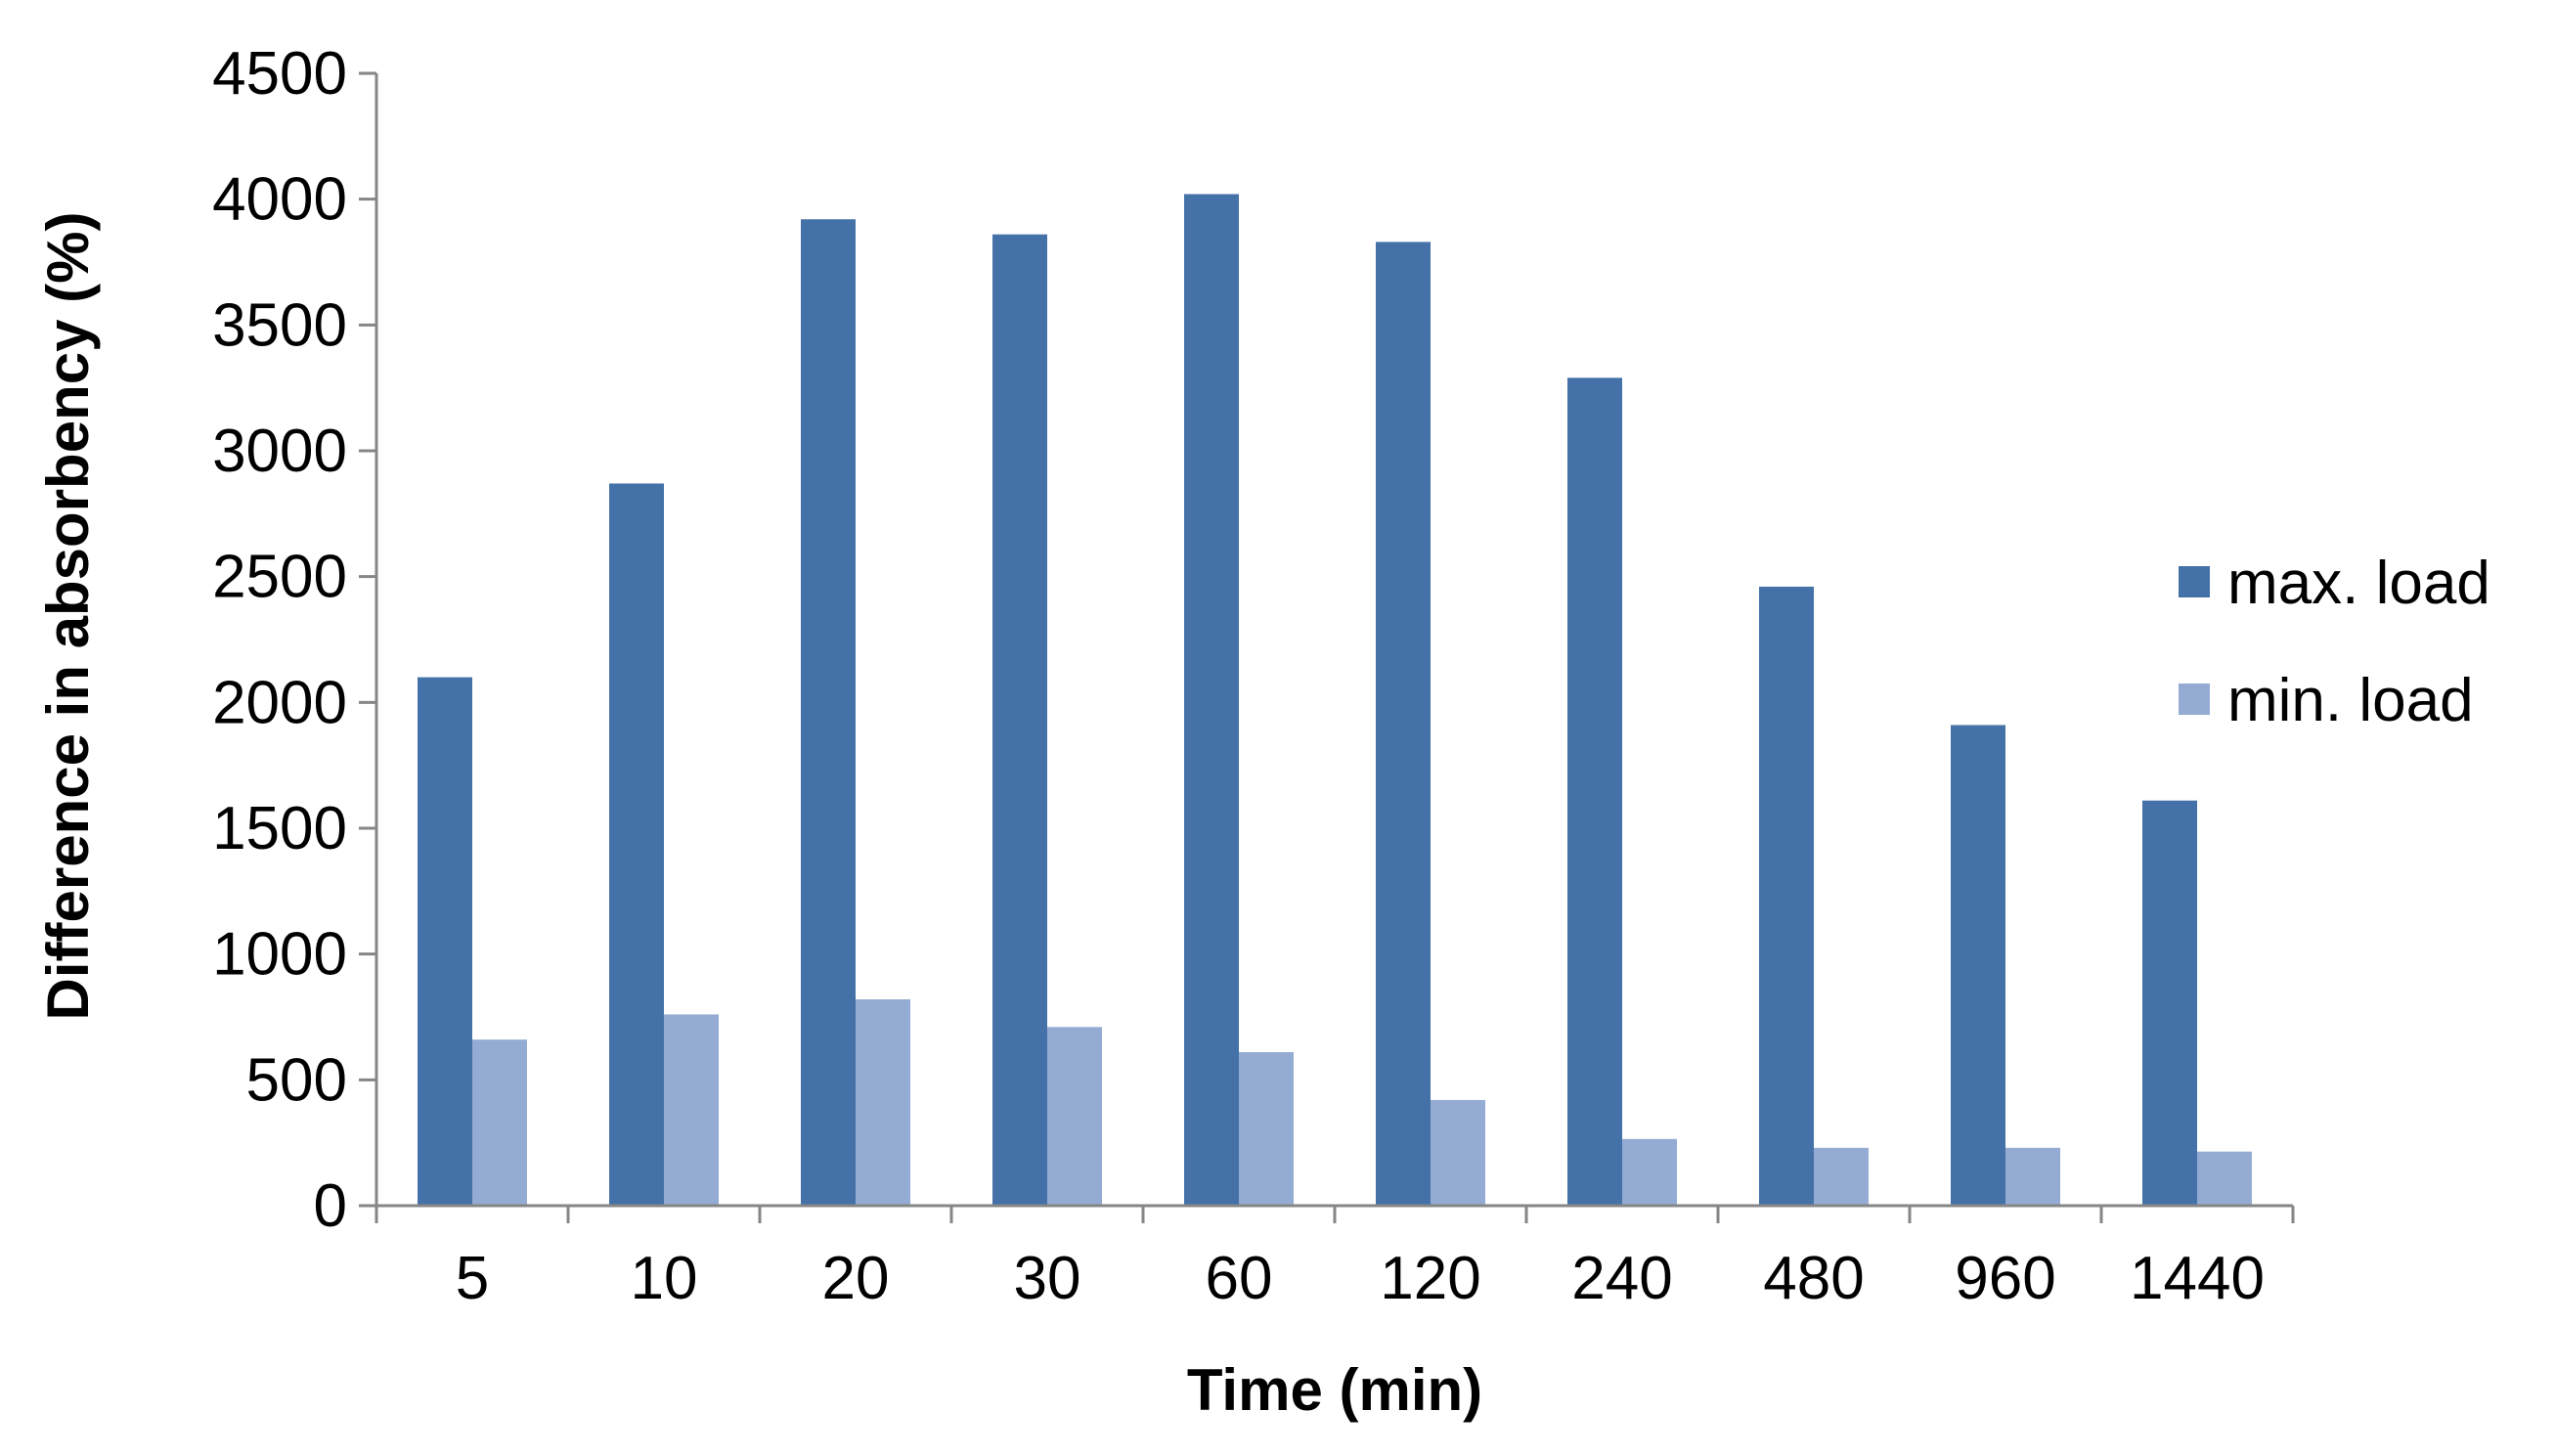  Describe the element at coordinates (664, 1278) in the screenshot. I see `x-tick-label: 10` at that location.